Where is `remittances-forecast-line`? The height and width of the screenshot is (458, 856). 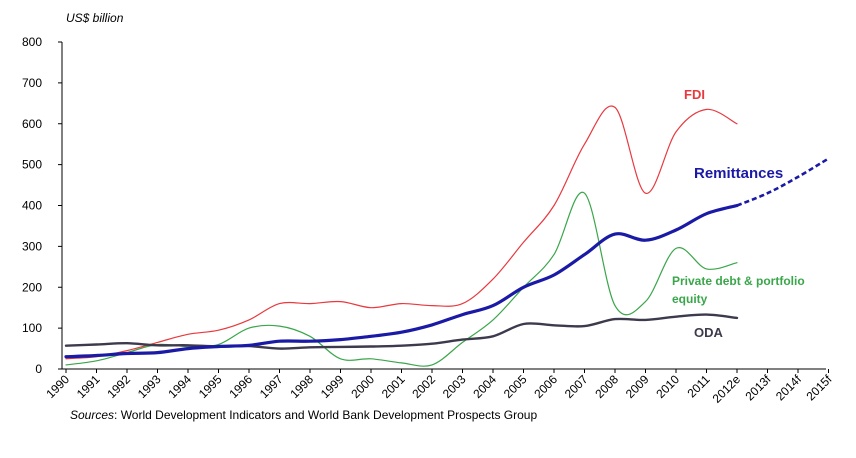
remittances-forecast-line is located at coordinates (783, 182).